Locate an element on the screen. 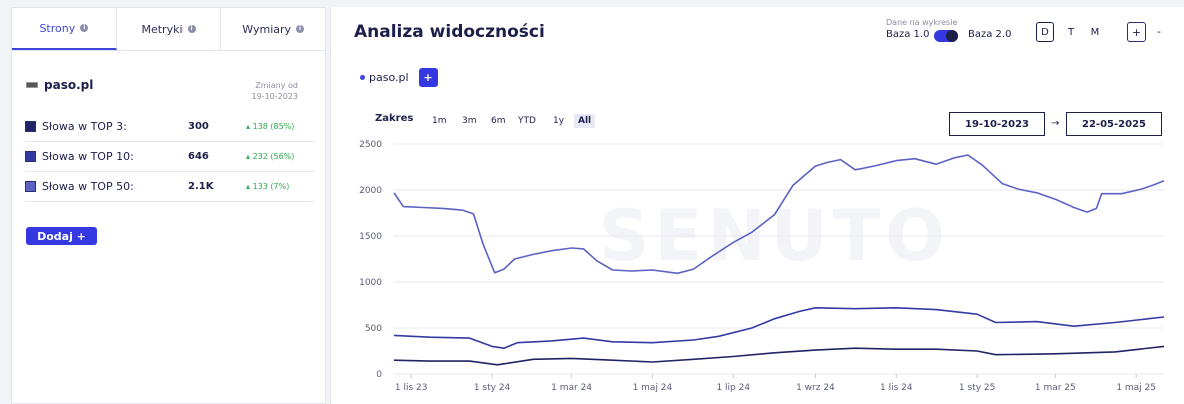 The image size is (1184, 404). date-arrow: → is located at coordinates (1055, 123).